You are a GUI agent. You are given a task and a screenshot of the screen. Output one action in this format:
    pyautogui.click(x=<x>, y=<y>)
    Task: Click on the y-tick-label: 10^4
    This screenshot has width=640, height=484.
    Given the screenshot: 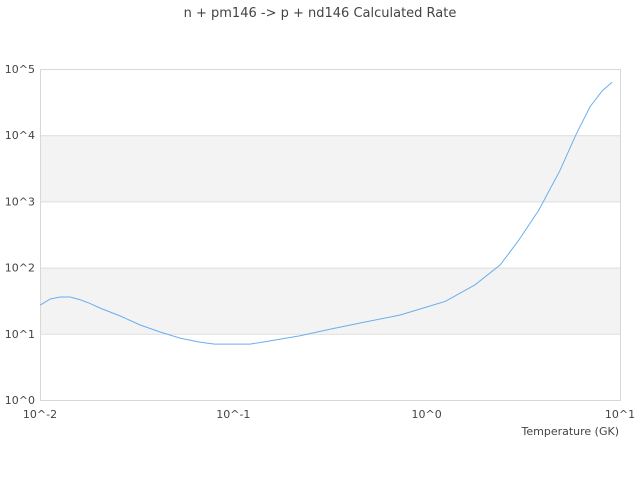 What is the action you would take?
    pyautogui.click(x=20, y=135)
    